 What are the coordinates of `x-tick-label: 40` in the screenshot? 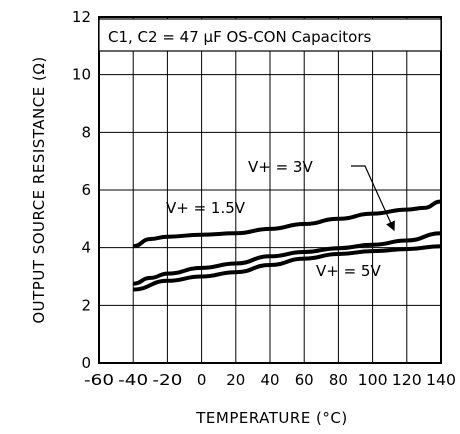 It's located at (270, 380).